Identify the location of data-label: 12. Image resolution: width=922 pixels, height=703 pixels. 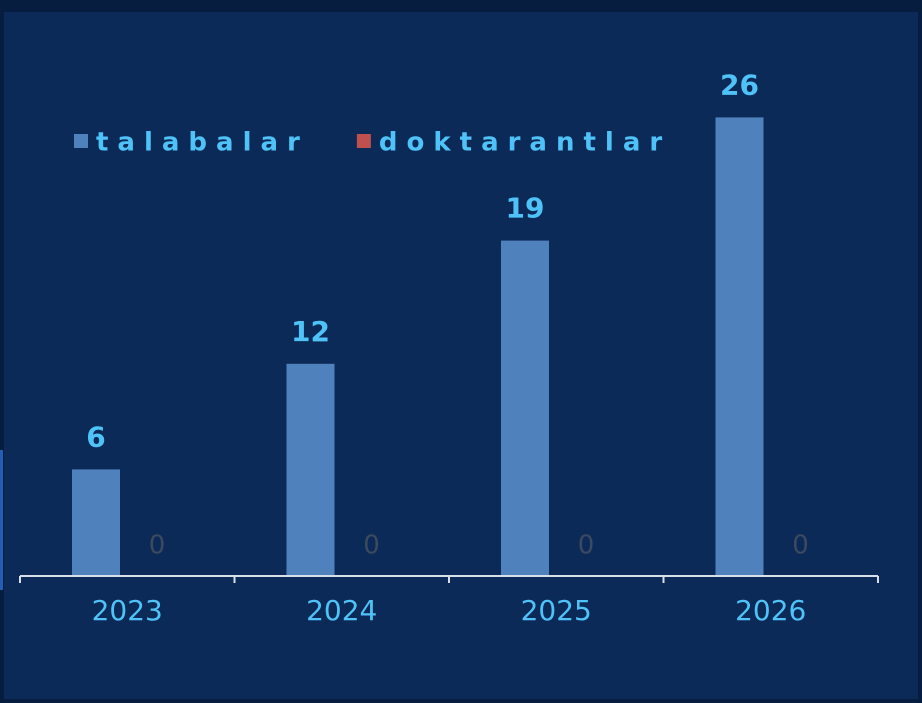
(310, 331).